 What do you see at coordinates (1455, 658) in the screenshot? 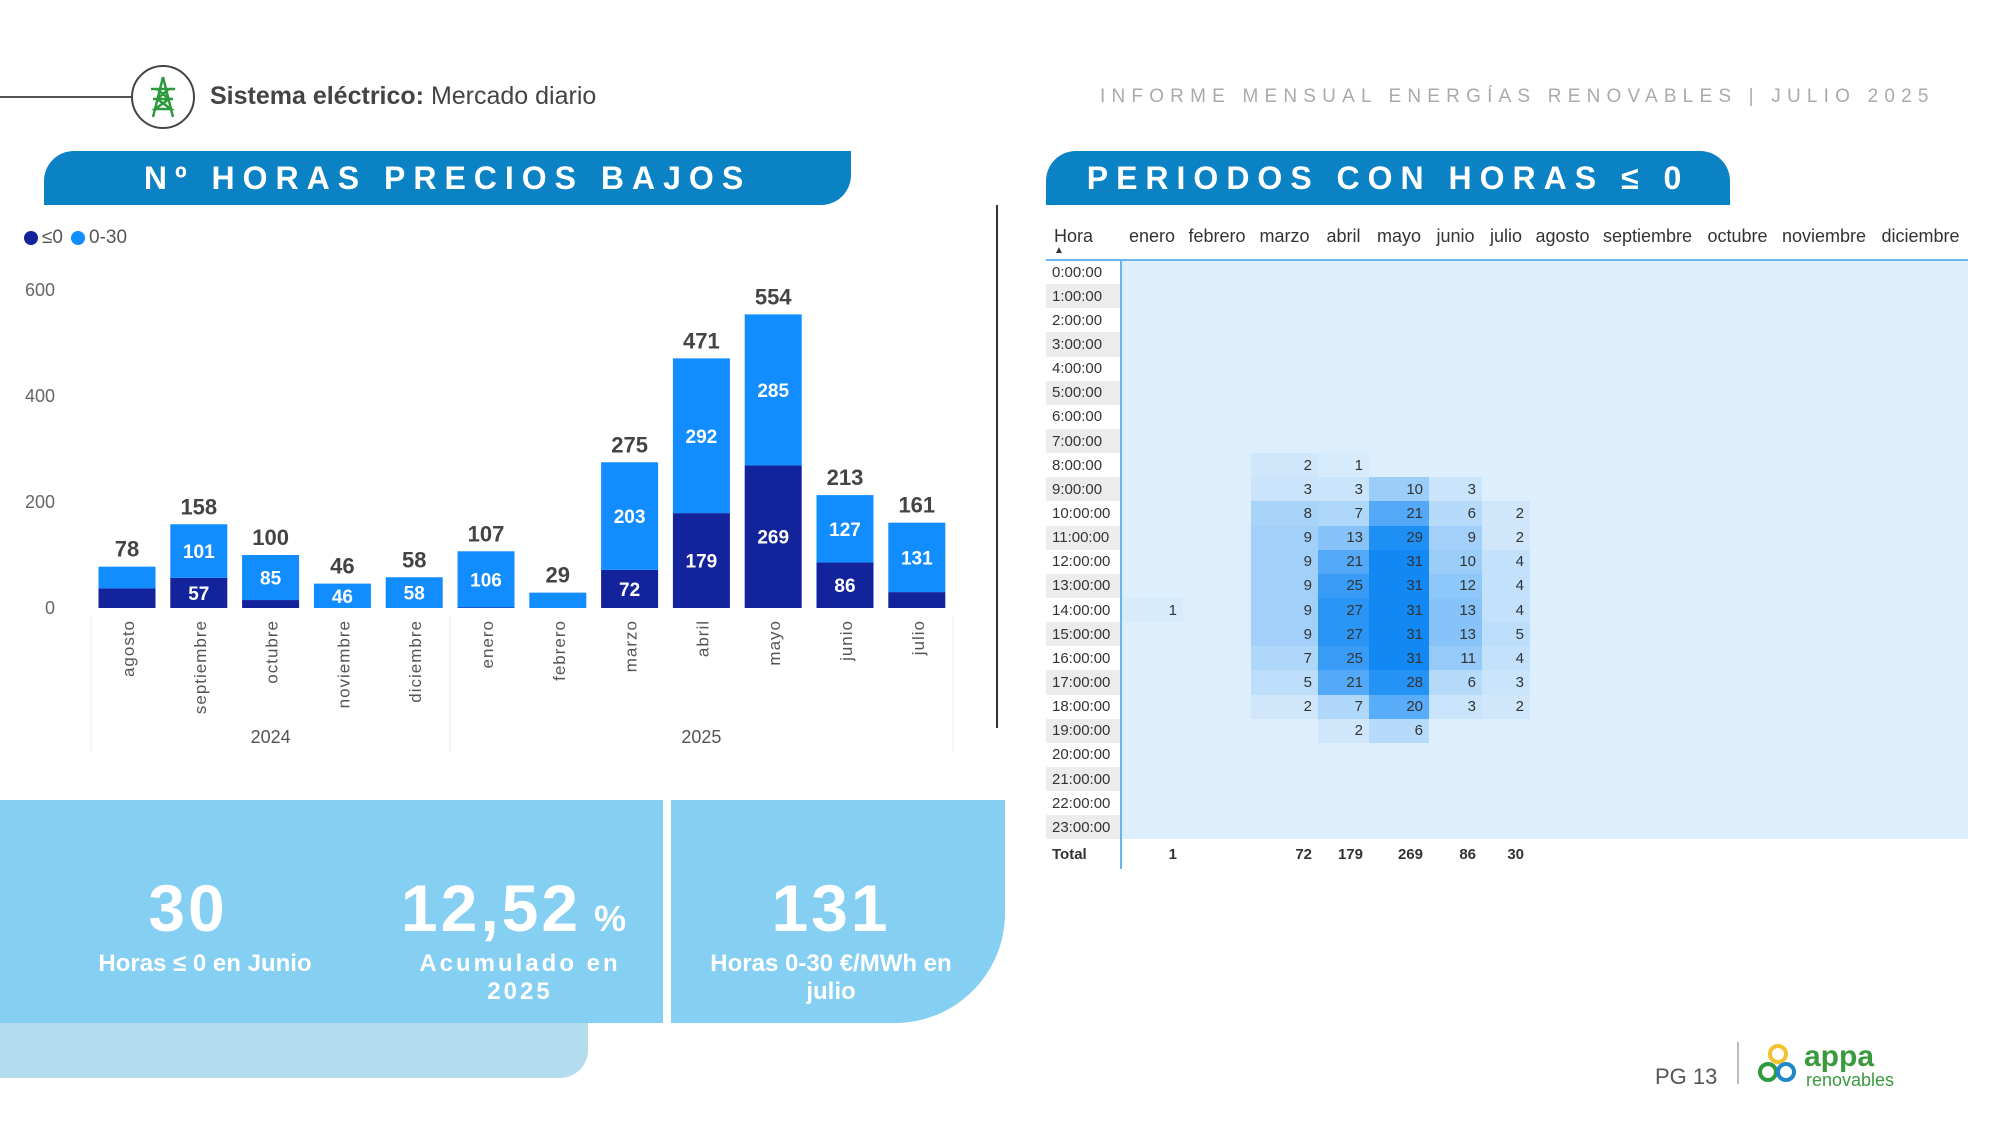
I see `heat-cell: 11` at bounding box center [1455, 658].